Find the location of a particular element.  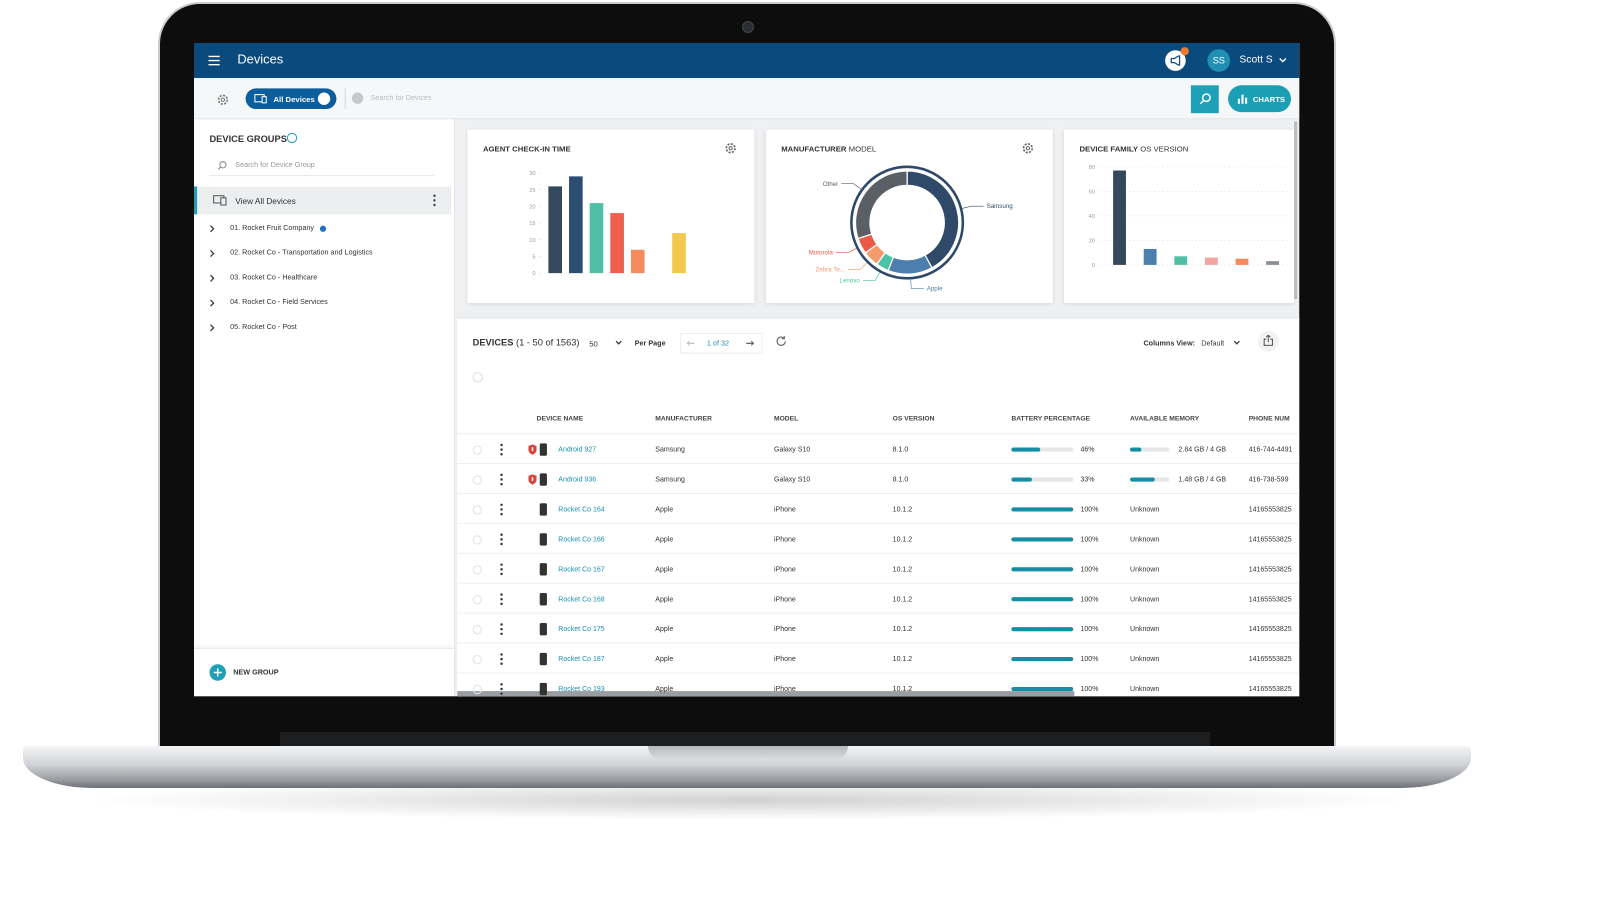

battery-label: 33% is located at coordinates (1087, 480).